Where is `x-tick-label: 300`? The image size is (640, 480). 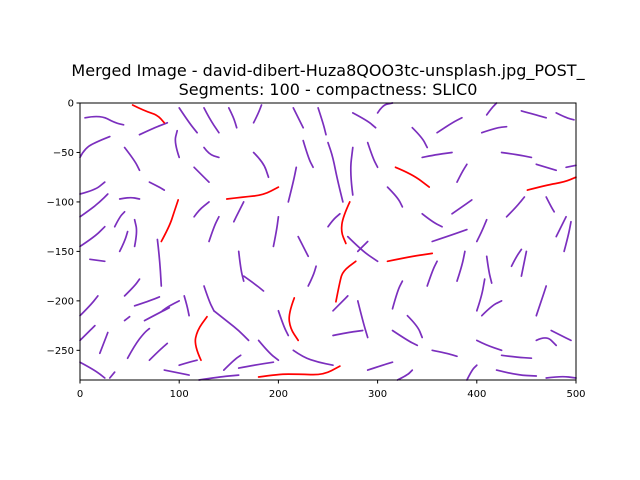 x-tick-label: 300 is located at coordinates (377, 394).